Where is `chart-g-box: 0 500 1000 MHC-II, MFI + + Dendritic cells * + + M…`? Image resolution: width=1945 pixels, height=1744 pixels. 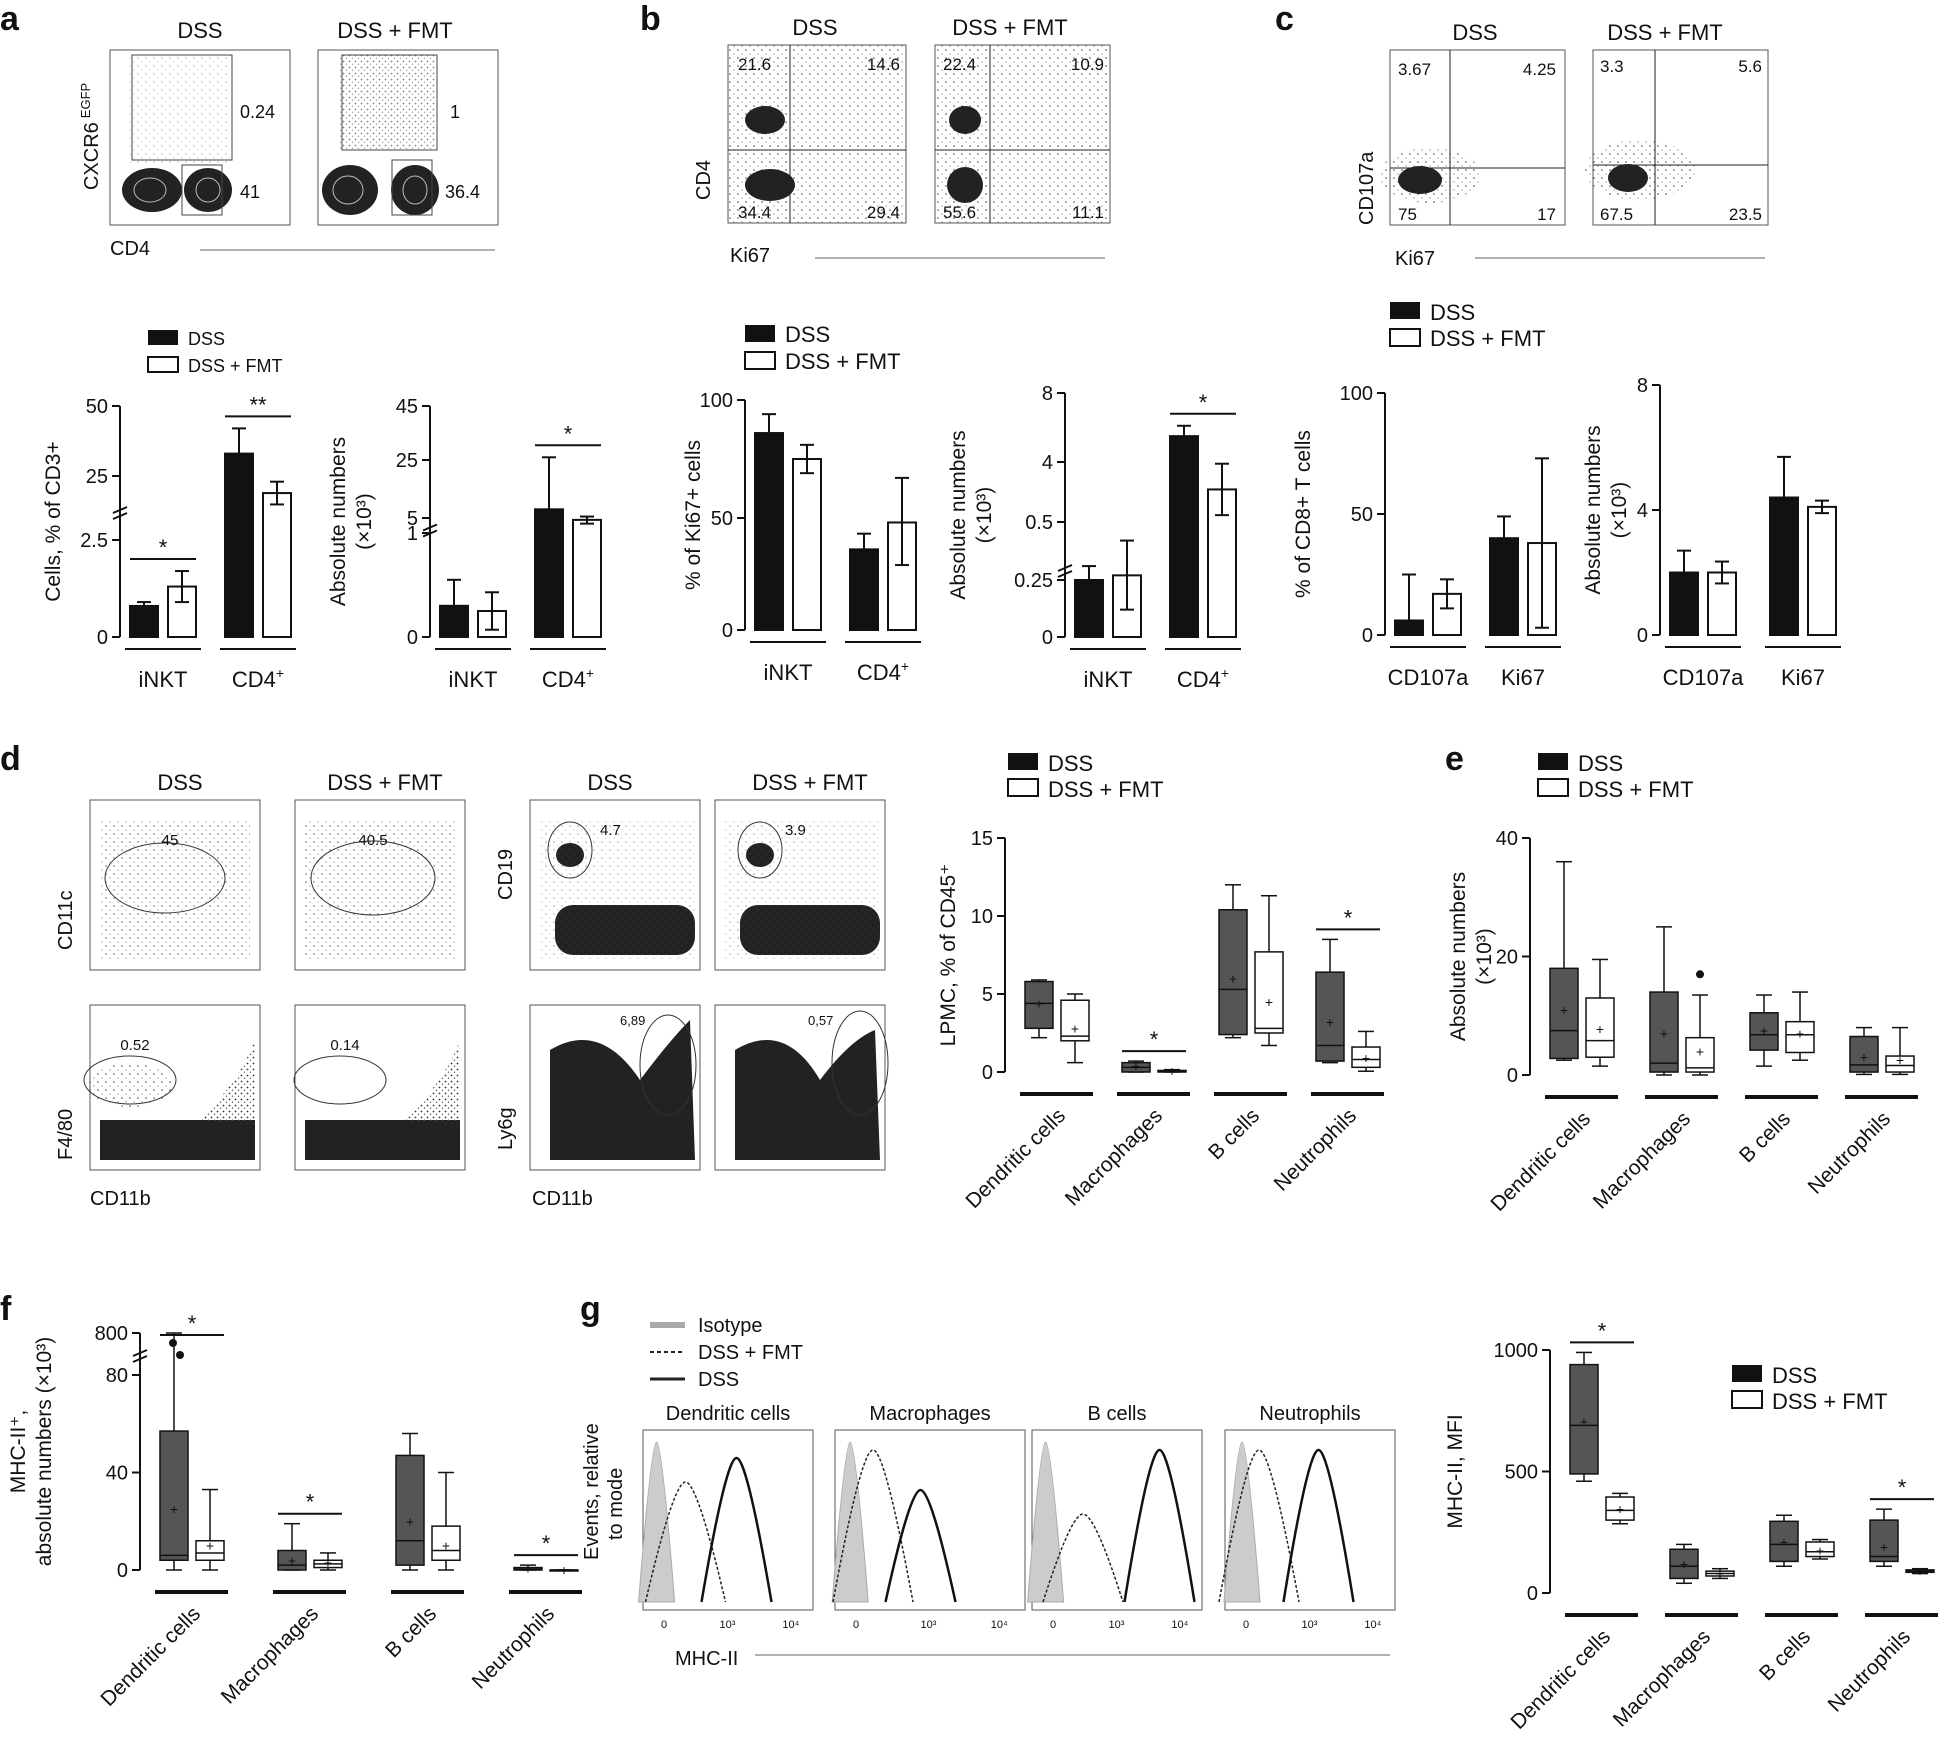
chart-g-box: 0 500 1000 MHC-II, MFI + + Dendritic cells * + + M… is located at coordinates (1691, 1526).